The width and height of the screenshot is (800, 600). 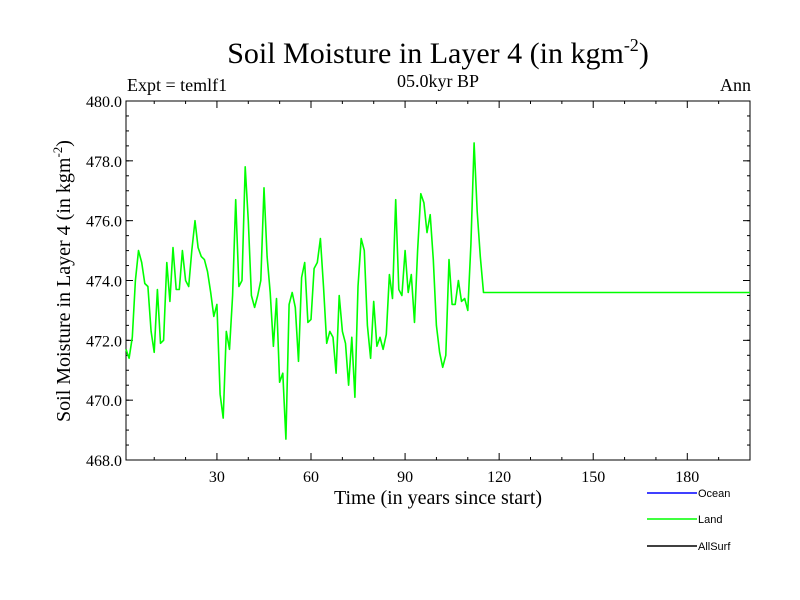 What do you see at coordinates (104, 461) in the screenshot?
I see `y-tick-label: 468.0` at bounding box center [104, 461].